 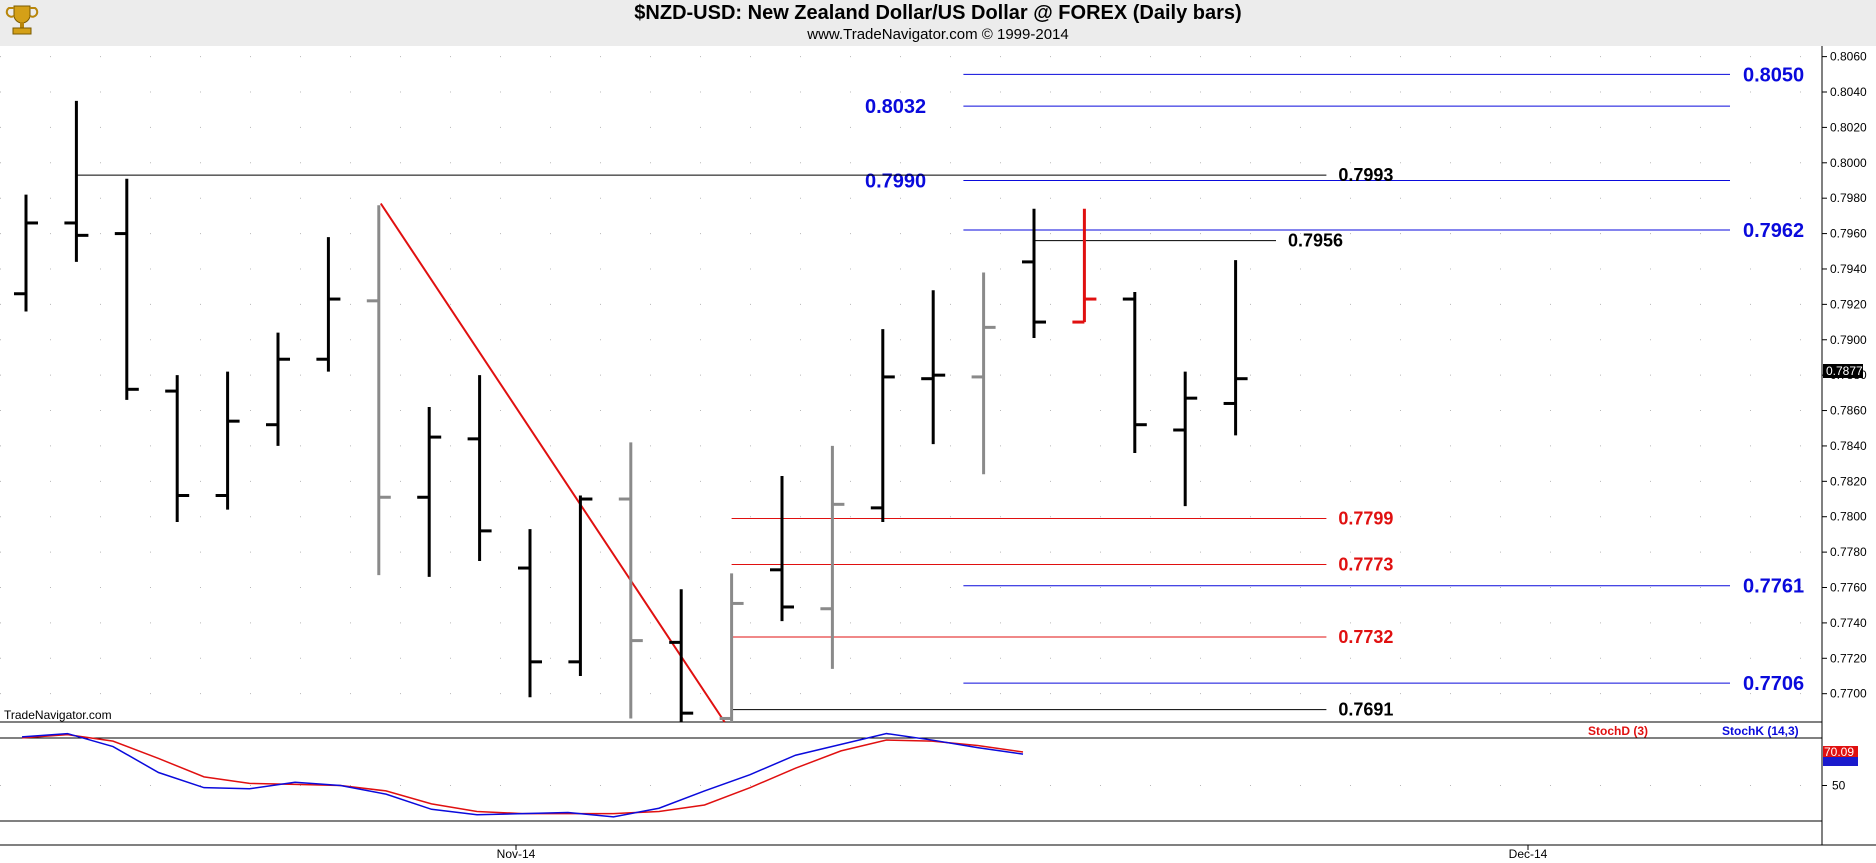 What do you see at coordinates (1848, 340) in the screenshot?
I see `price-tick-label: 0.7900` at bounding box center [1848, 340].